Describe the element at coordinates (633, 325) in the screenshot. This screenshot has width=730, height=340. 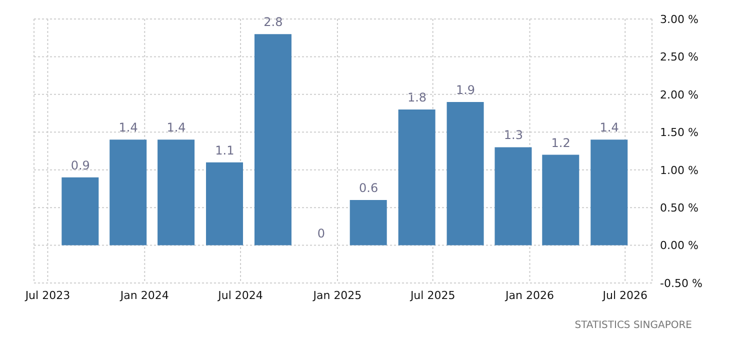
I see `text: STATISTICS SINGAPORE` at that location.